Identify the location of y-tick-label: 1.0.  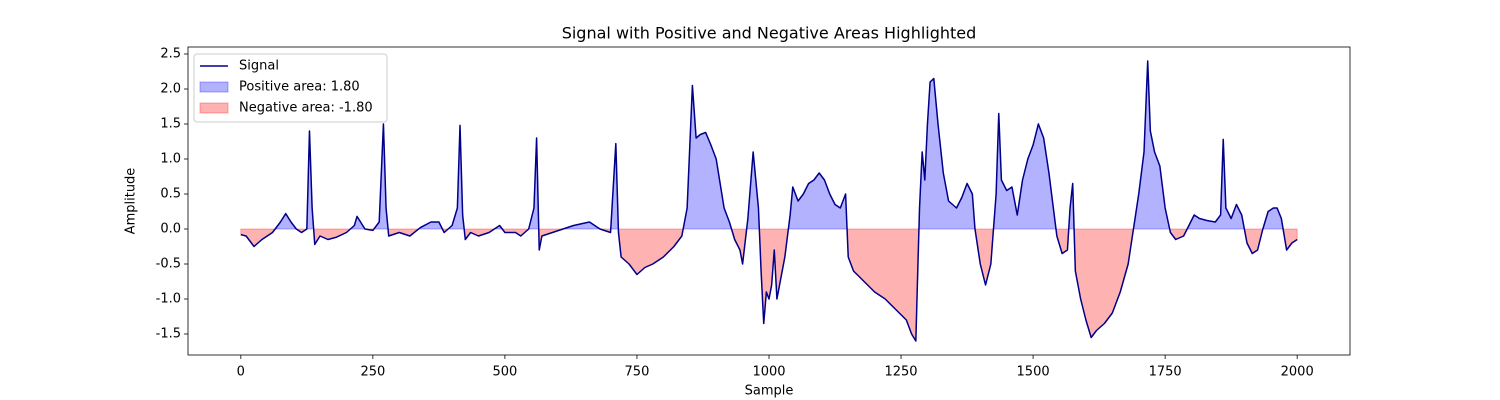
(170, 159).